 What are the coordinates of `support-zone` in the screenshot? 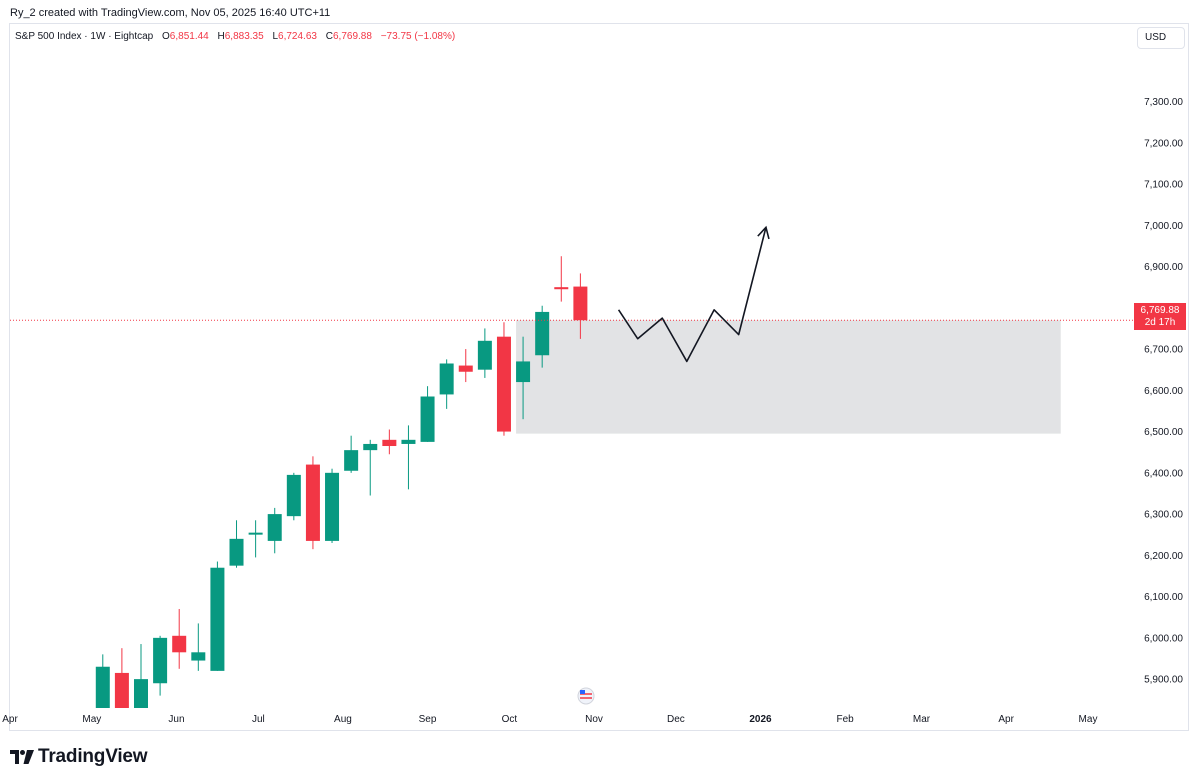 It's located at (788, 377).